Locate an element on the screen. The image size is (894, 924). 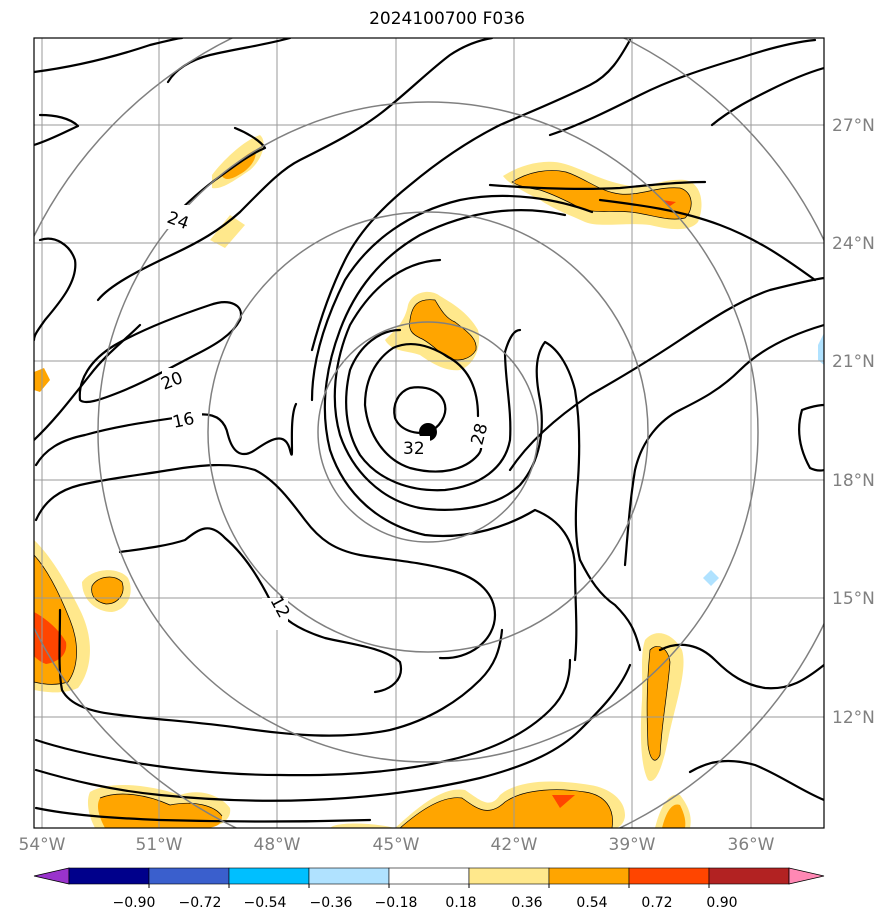
contour-label-32: 32 is located at coordinates (414, 449).